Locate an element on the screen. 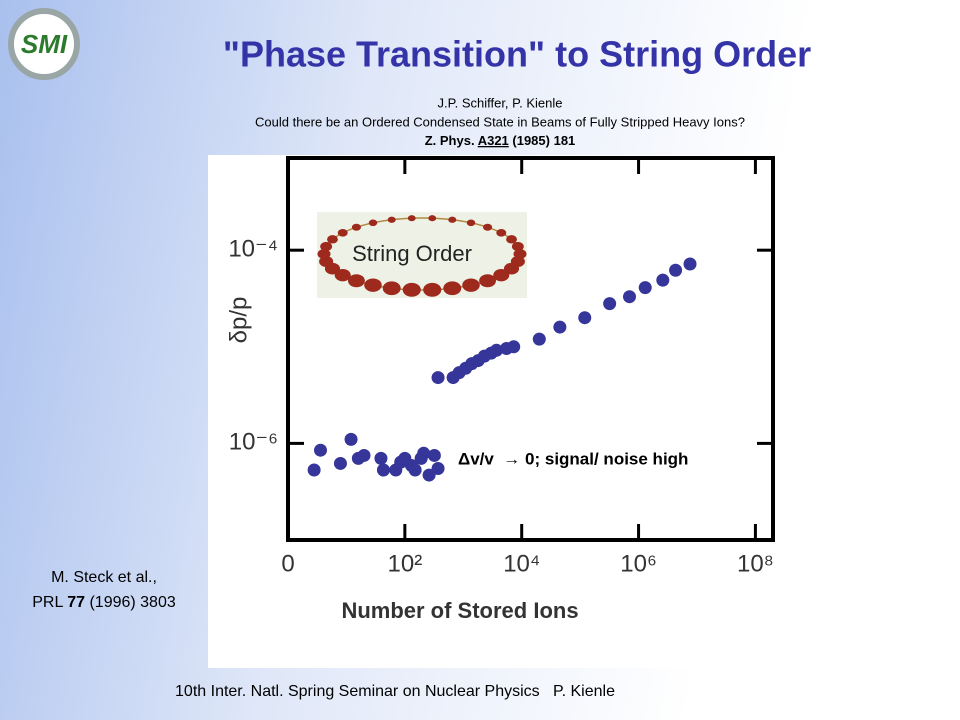 The image size is (960, 720). x-tick-label: 0 is located at coordinates (287, 563).